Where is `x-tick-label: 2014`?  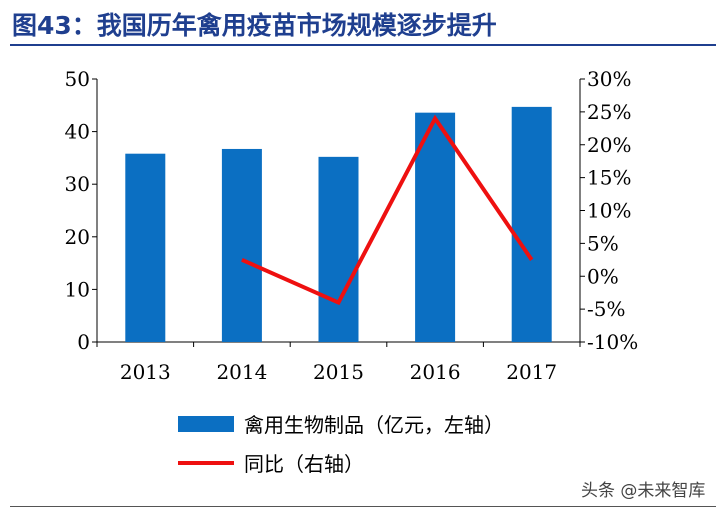
x-tick-label: 2014 is located at coordinates (241, 372).